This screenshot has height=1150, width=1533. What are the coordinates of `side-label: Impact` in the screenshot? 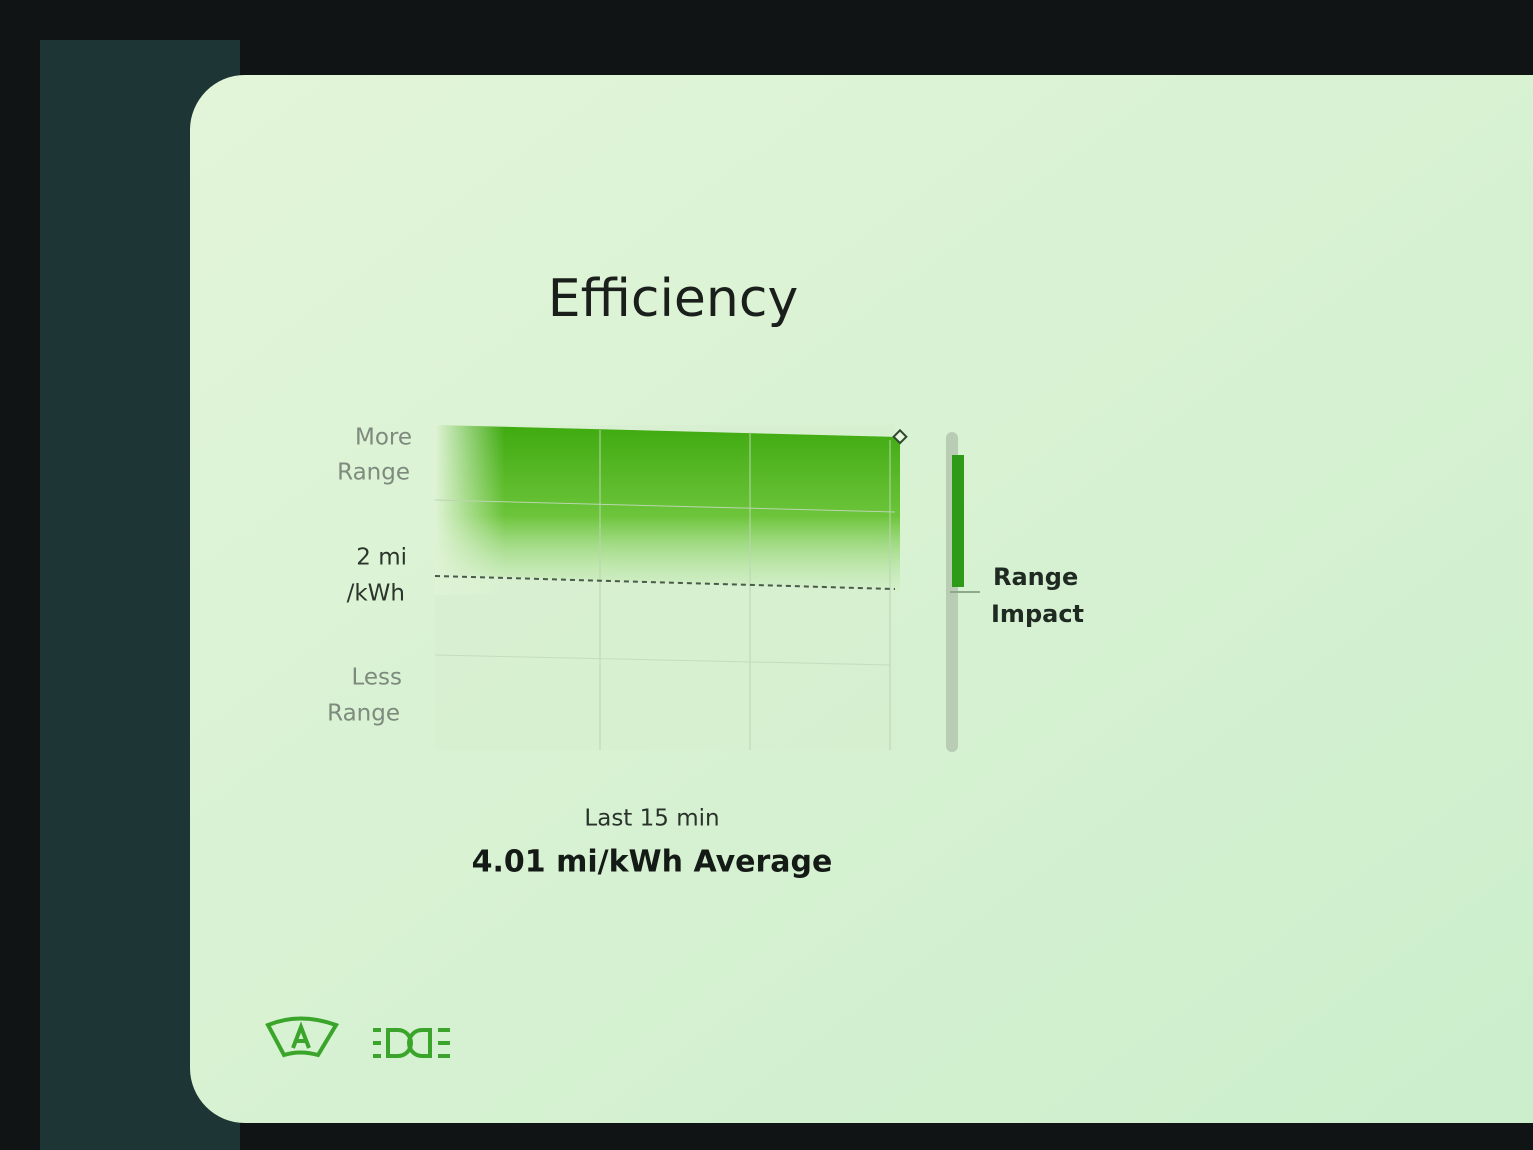 It's located at (1037, 614).